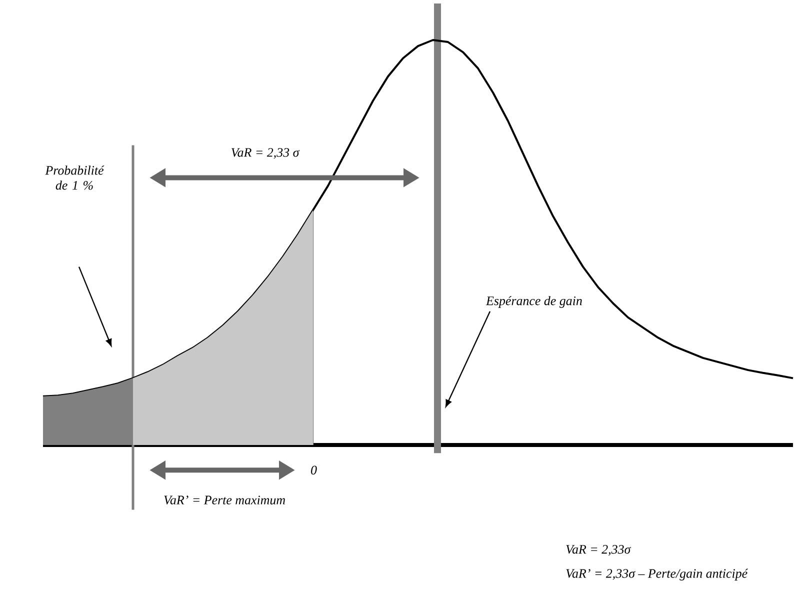 The height and width of the screenshot is (589, 794). I want to click on annotation: Probabilité de 1 %, so click(74, 178).